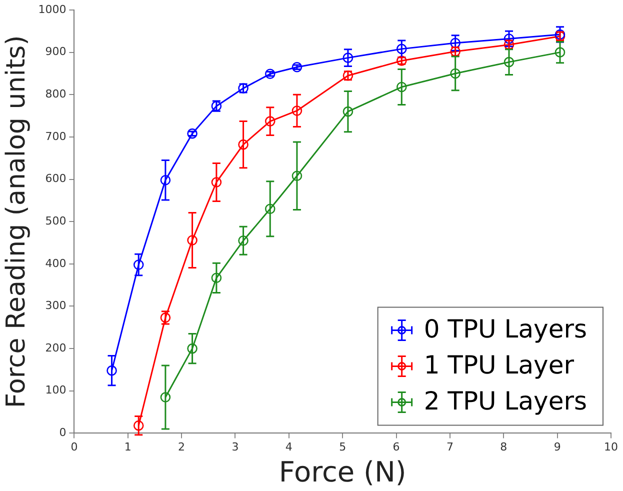  Describe the element at coordinates (55, 221) in the screenshot. I see `y-tick-label: 500` at that location.